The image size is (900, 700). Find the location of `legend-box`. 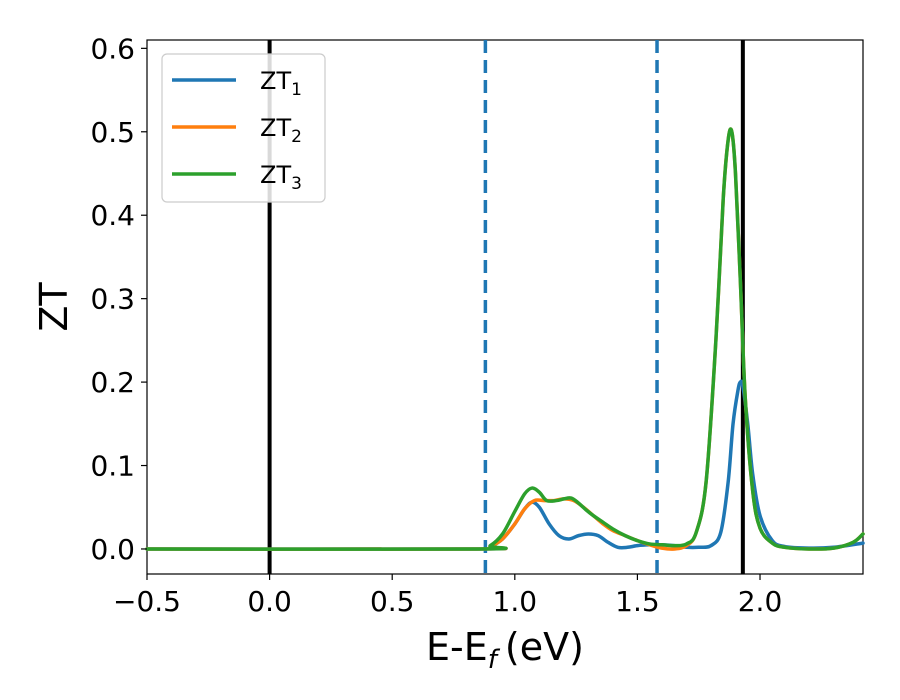

legend-box is located at coordinates (243, 128).